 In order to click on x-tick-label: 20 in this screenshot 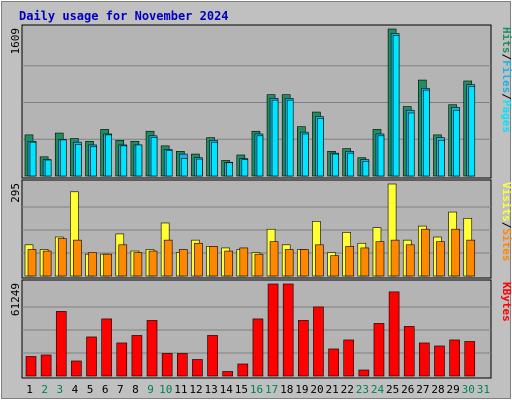, I will do `click(316, 389)`.